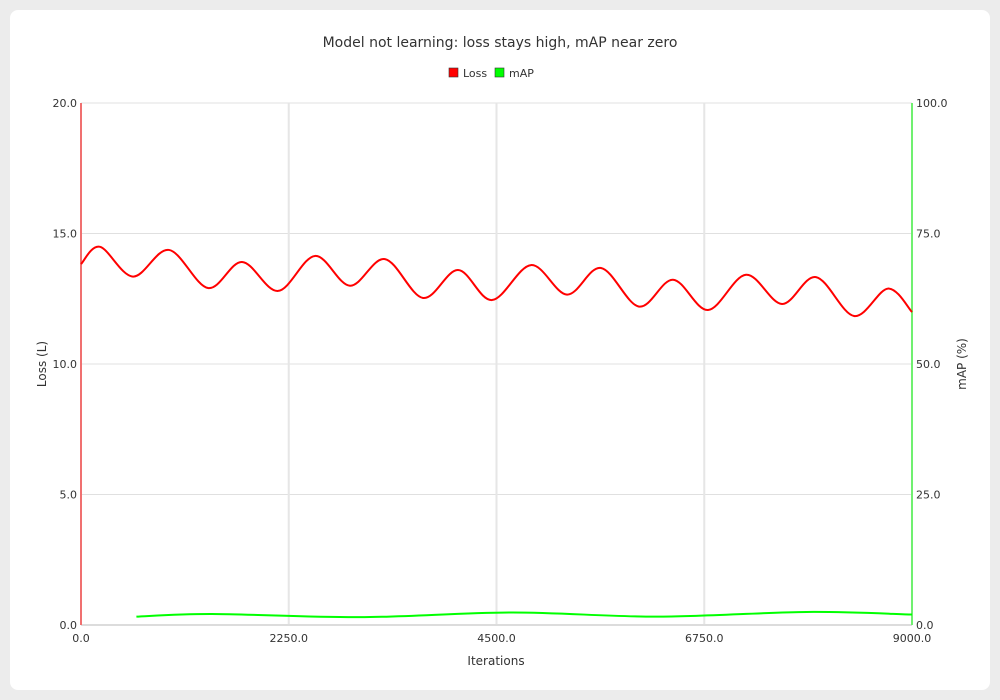 This screenshot has height=700, width=1000. Describe the element at coordinates (65, 234) in the screenshot. I see `y-left-tick-label: 15.0` at that location.